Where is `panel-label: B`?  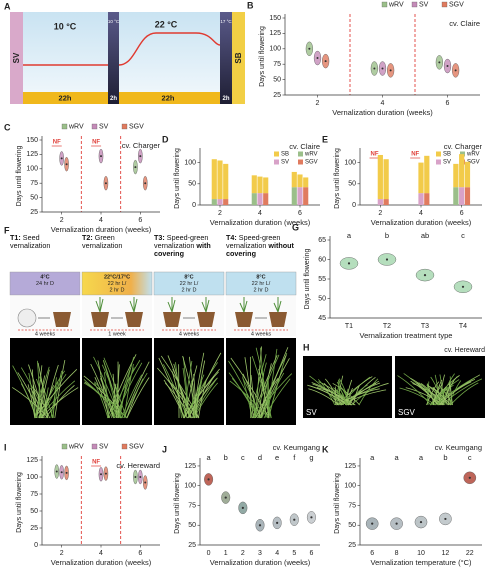
panel-label: B is located at coordinates (250, 5).